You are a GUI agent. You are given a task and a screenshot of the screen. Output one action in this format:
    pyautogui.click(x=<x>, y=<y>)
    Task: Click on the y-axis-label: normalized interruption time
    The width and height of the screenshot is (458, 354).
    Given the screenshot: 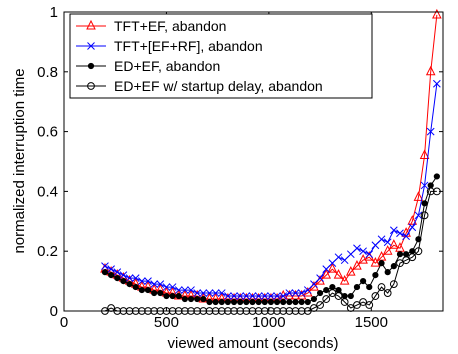 What is the action you would take?
    pyautogui.click(x=19, y=160)
    